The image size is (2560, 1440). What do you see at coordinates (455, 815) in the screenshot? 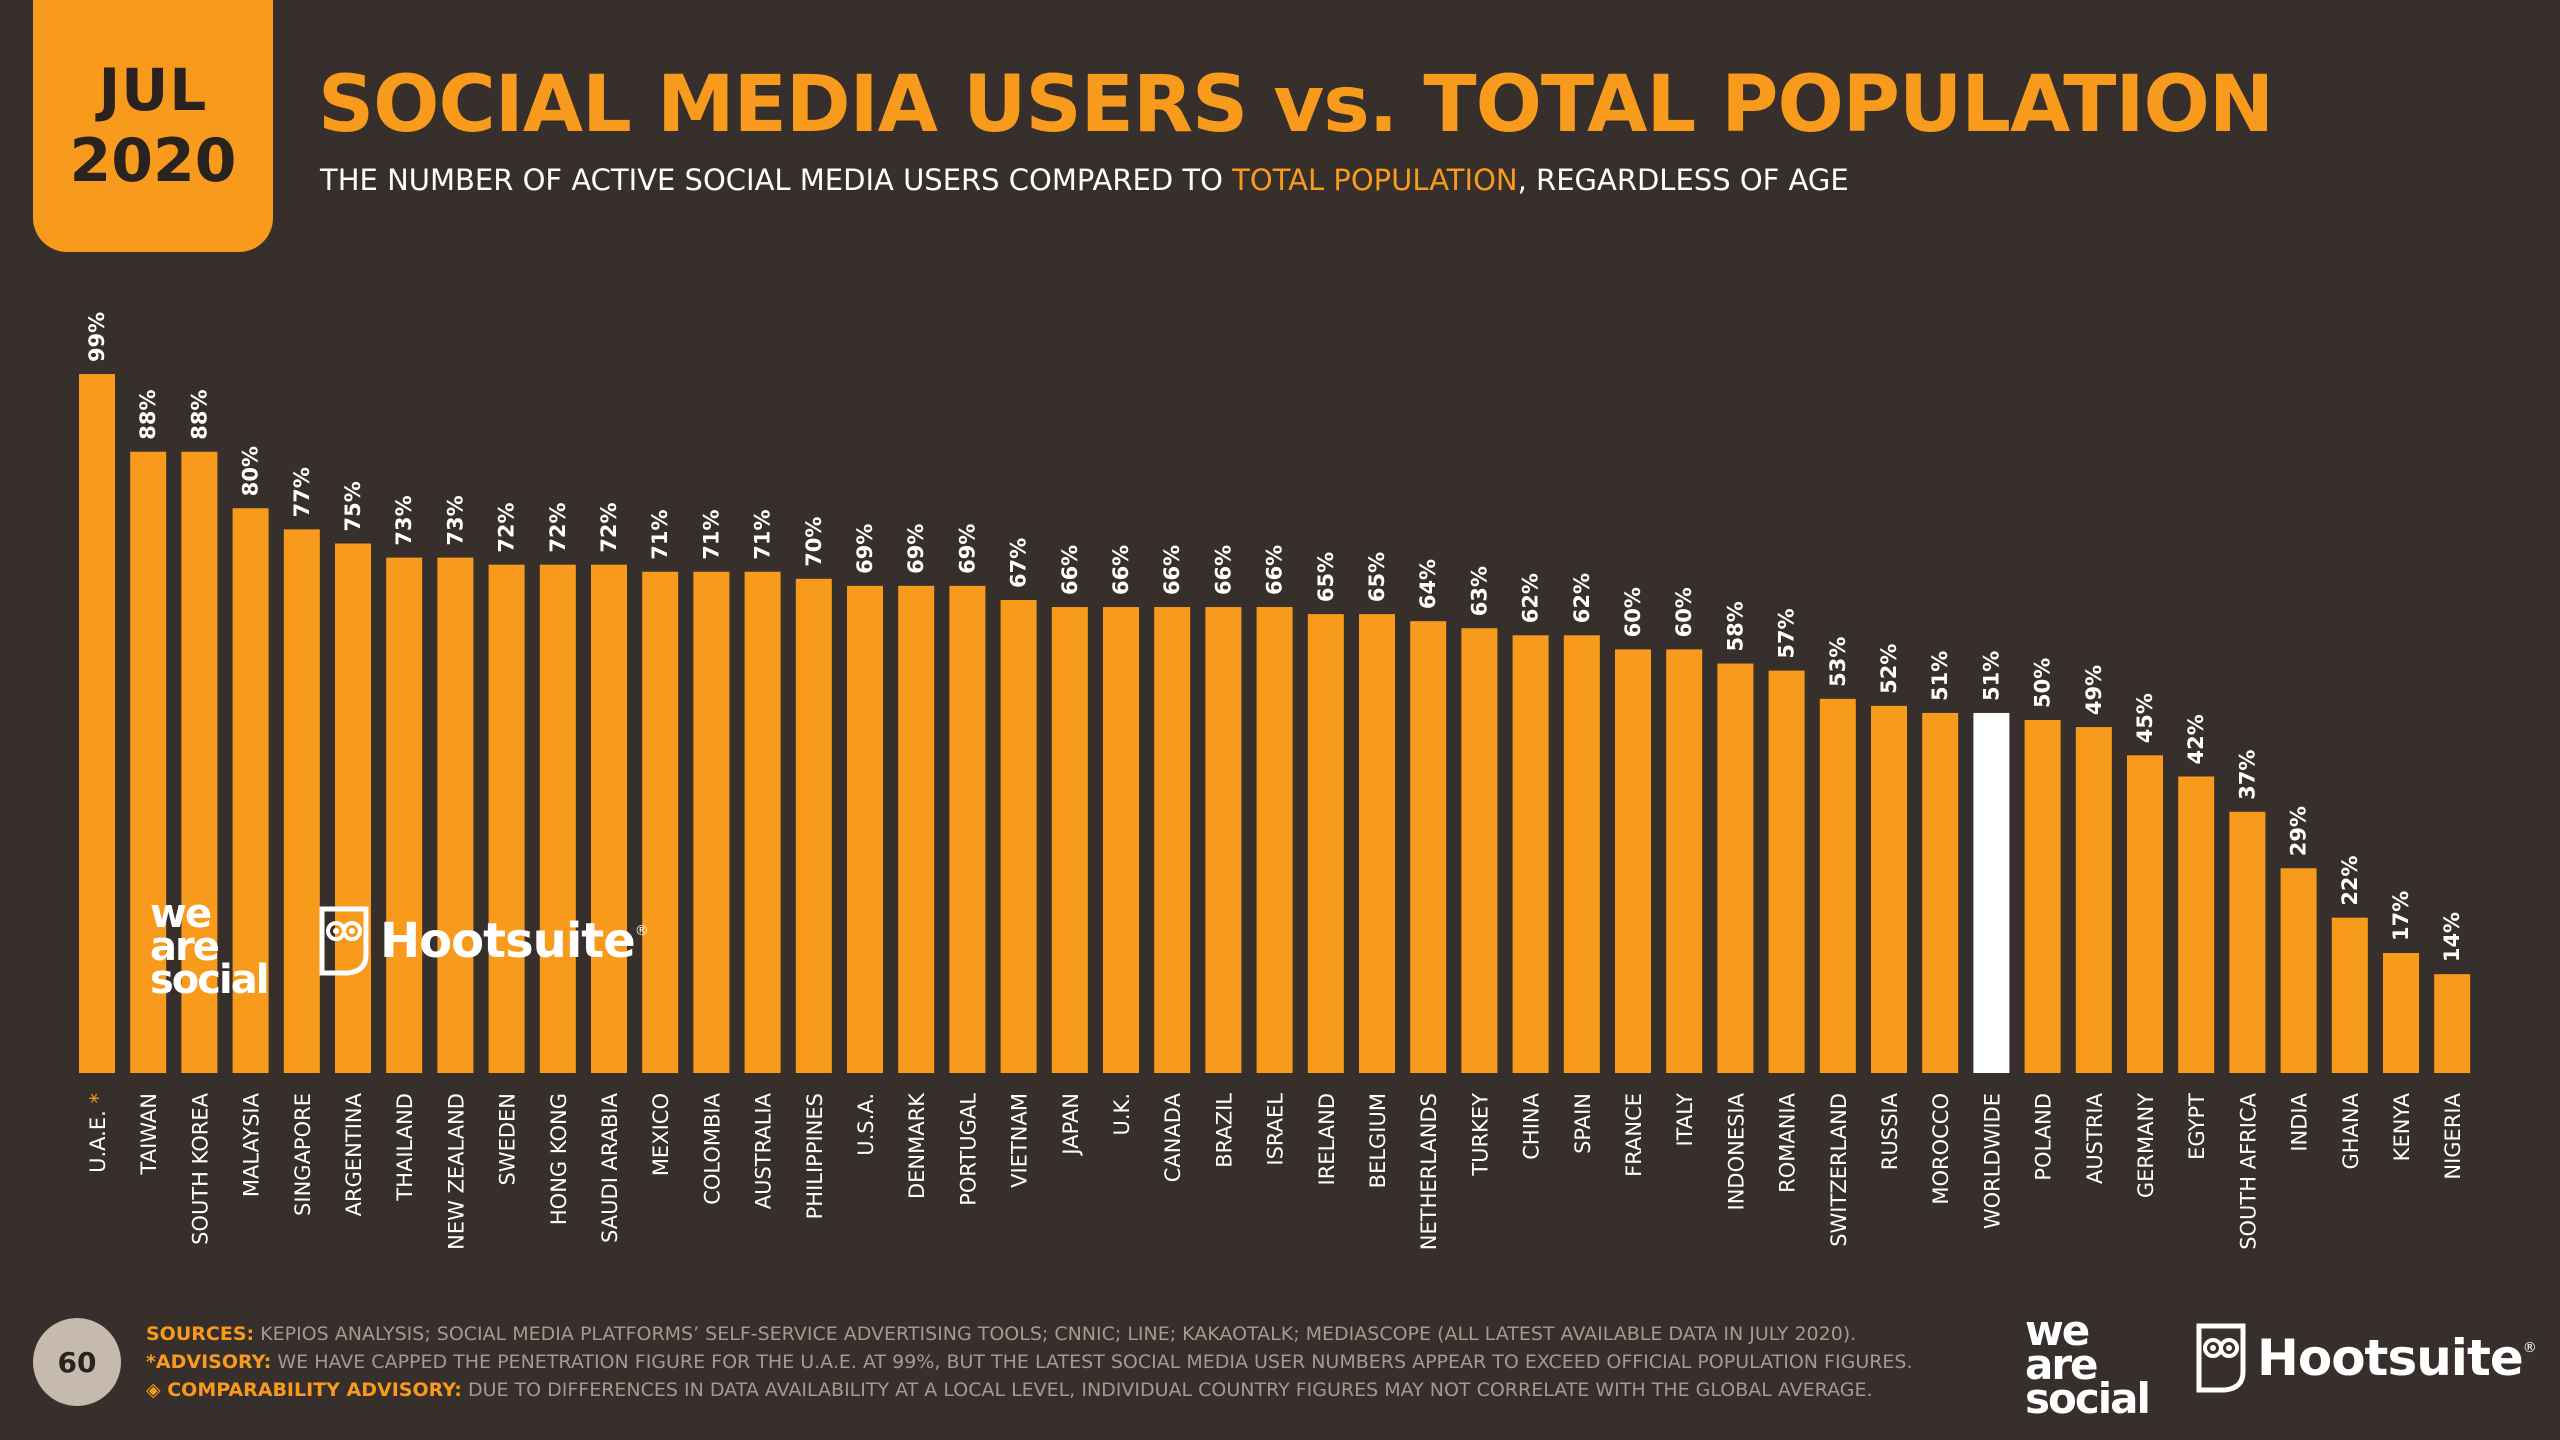
I see `bar-new-zealand` at bounding box center [455, 815].